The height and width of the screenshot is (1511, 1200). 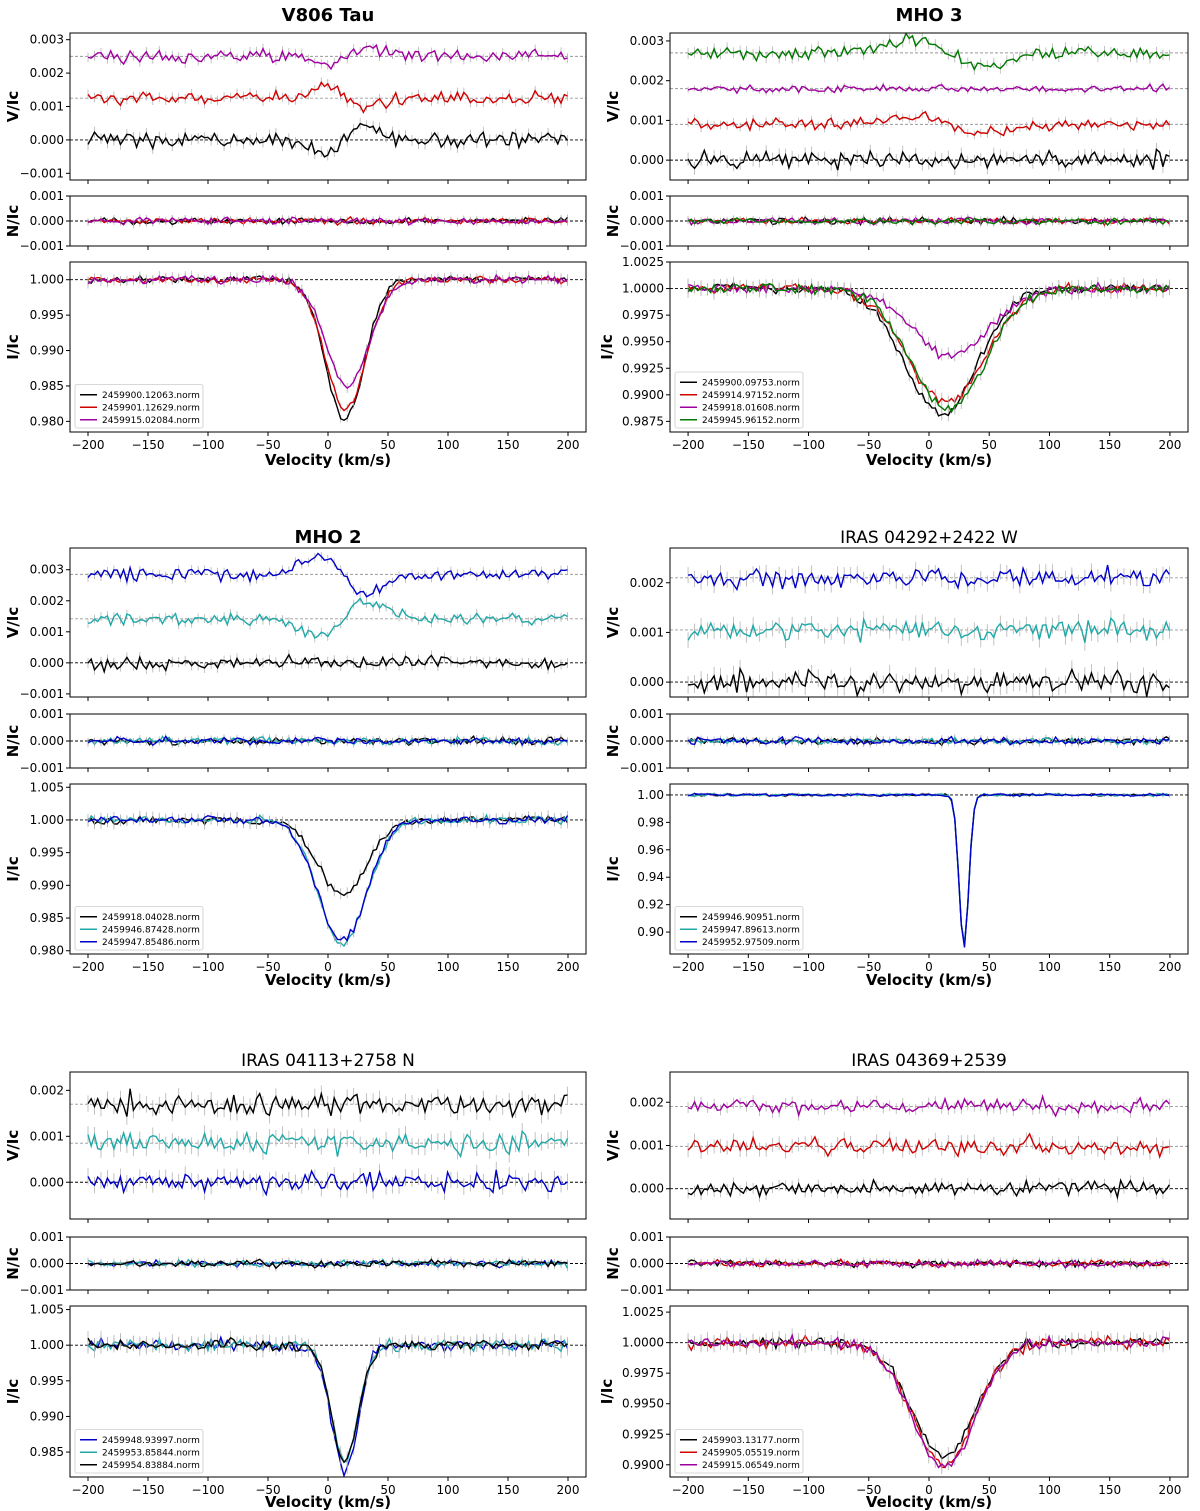 What do you see at coordinates (1049, 445) in the screenshot?
I see `x-tick-label: 100` at bounding box center [1049, 445].